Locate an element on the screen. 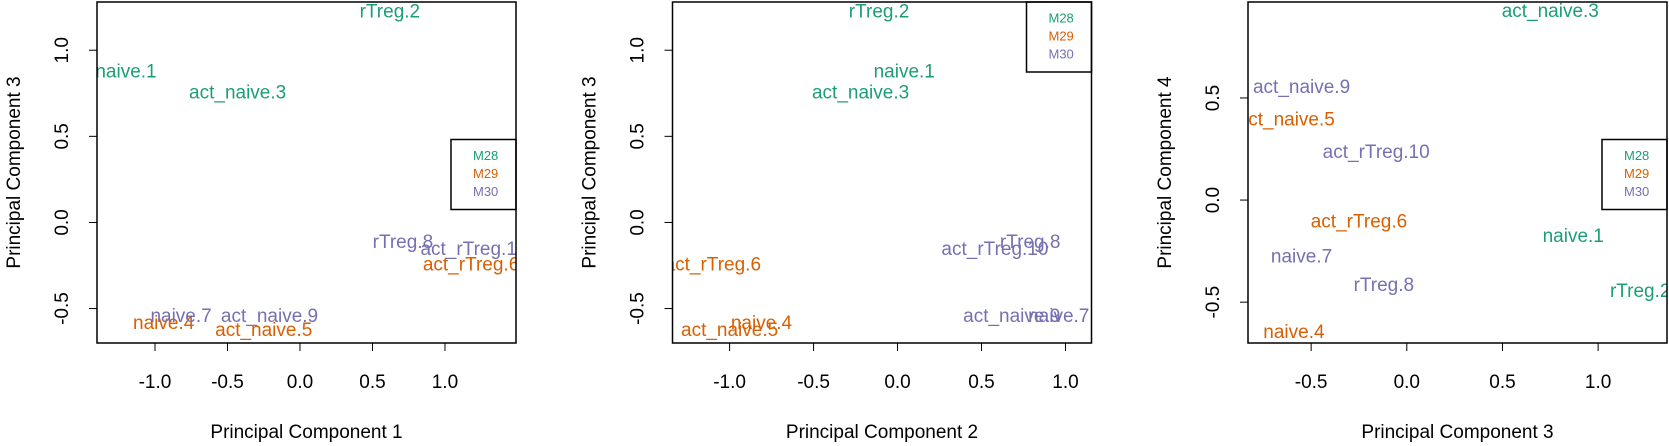 This screenshot has height=446, width=1669. x-axis-label: Principal Component 3 is located at coordinates (1457, 432).